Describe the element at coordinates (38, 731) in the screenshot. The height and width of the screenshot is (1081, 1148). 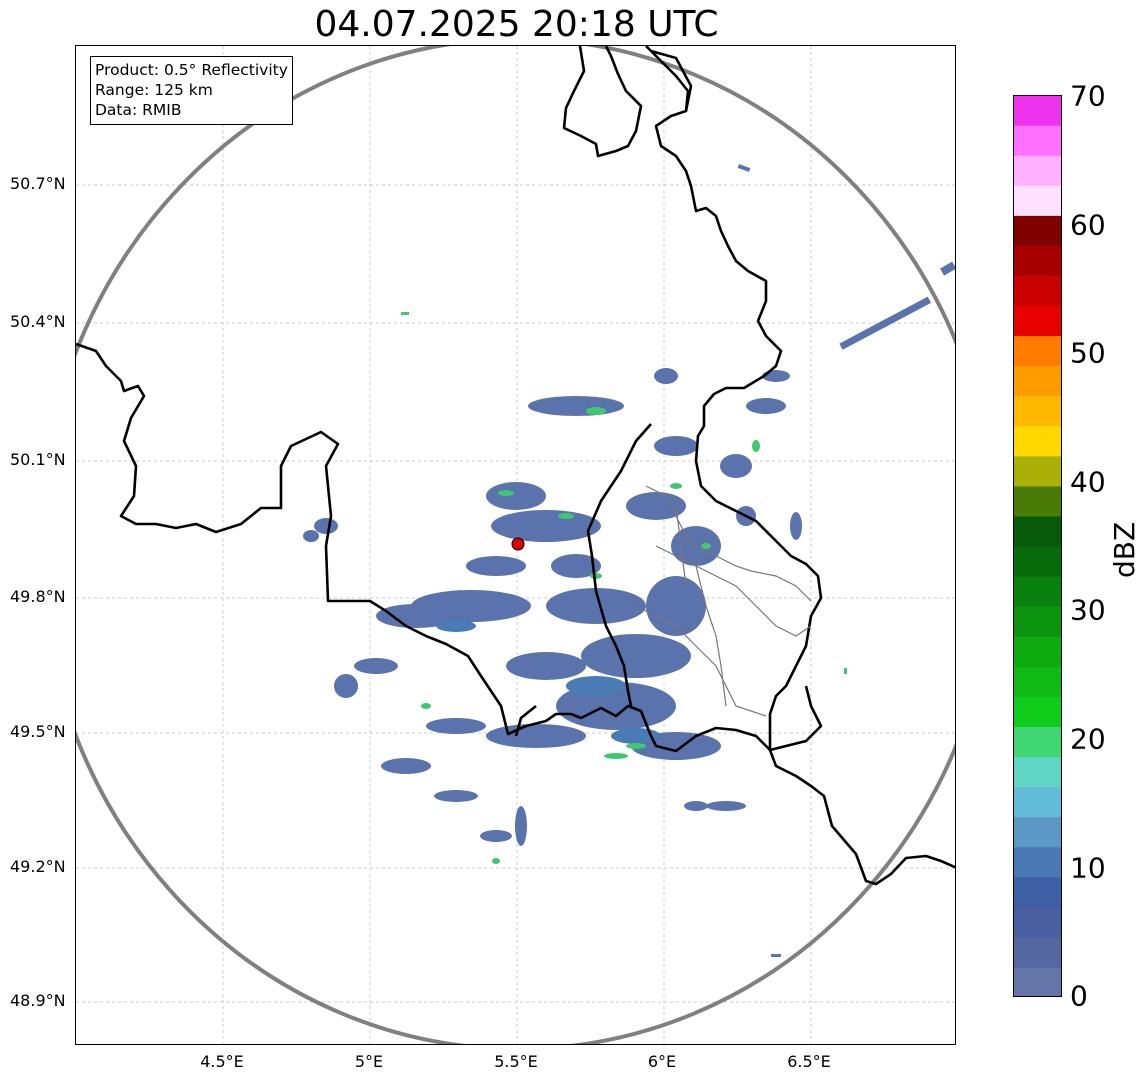
I see `lat-tick-49-5: 49.5°N` at that location.